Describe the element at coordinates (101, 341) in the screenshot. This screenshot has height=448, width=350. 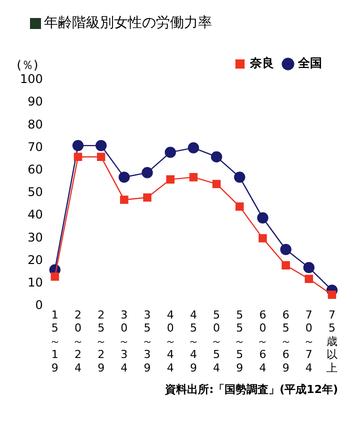
I see `x-tick-label: 25～29` at that location.